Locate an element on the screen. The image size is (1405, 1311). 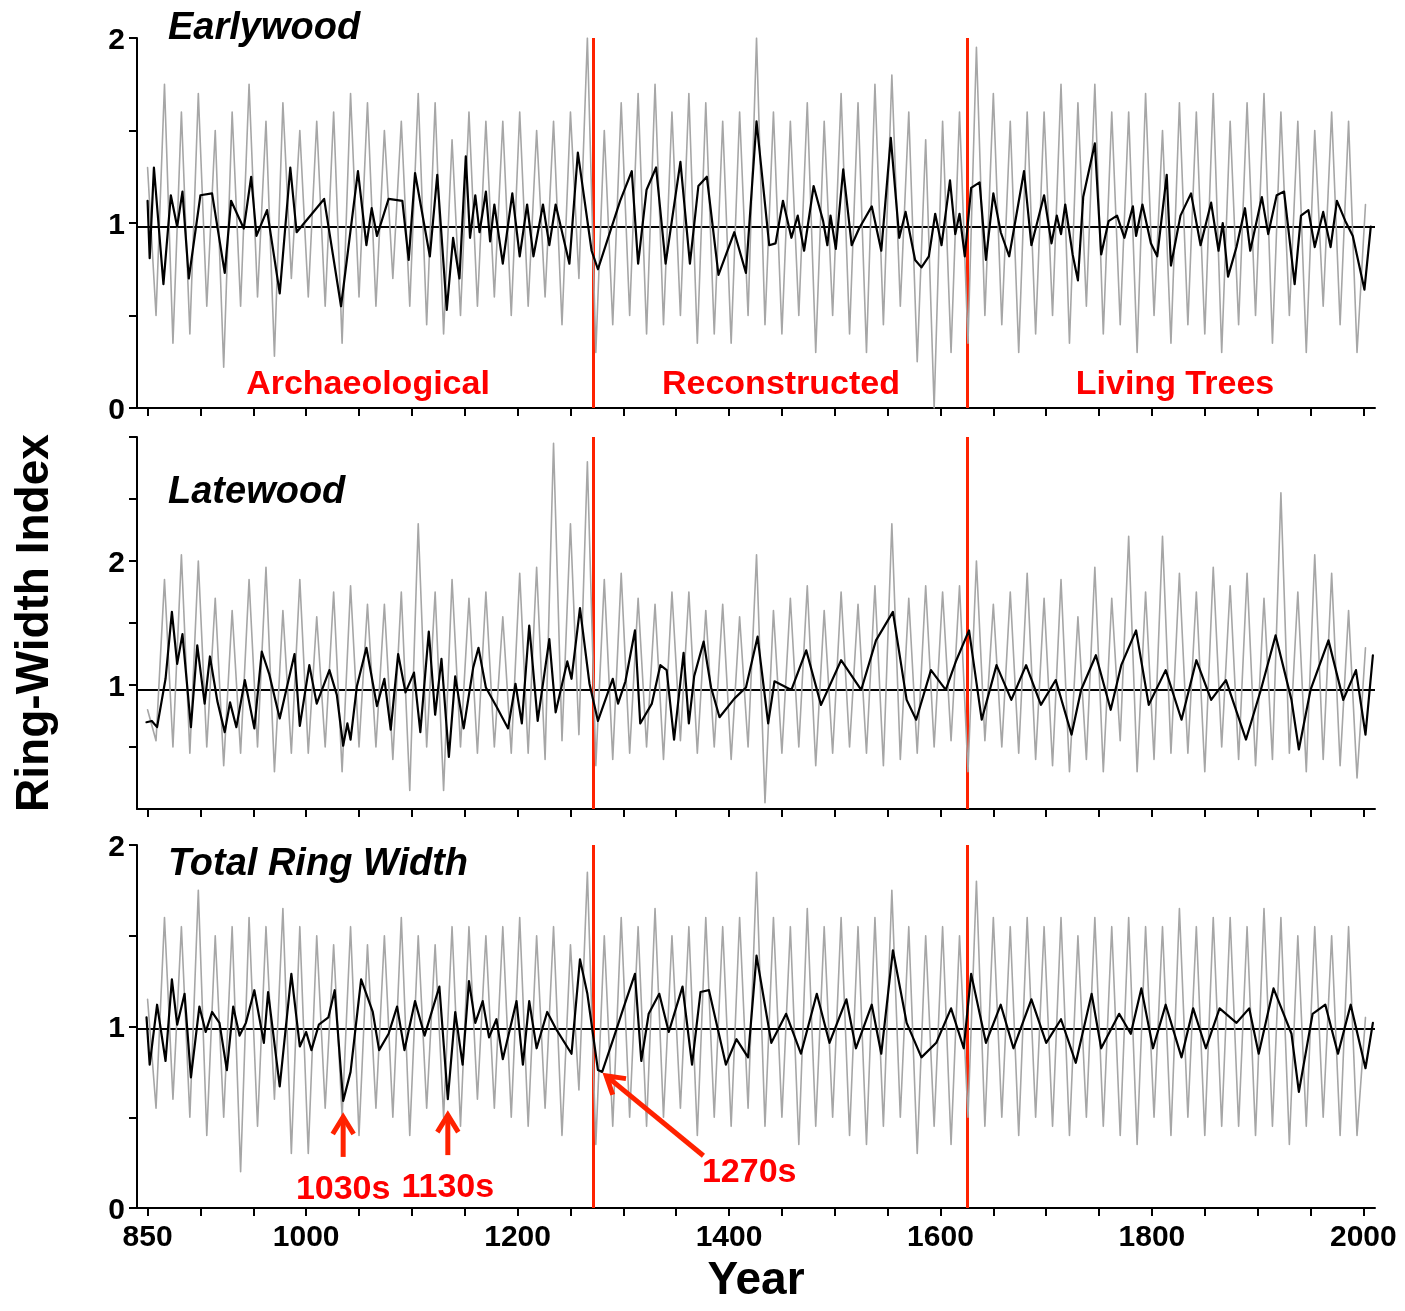
annotation: 1270s is located at coordinates (749, 1169).